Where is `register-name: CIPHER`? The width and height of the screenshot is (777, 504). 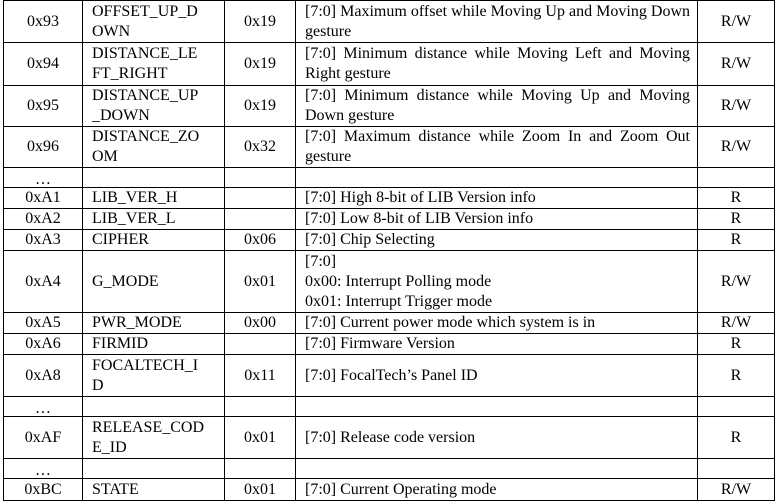 register-name: CIPHER is located at coordinates (153, 240).